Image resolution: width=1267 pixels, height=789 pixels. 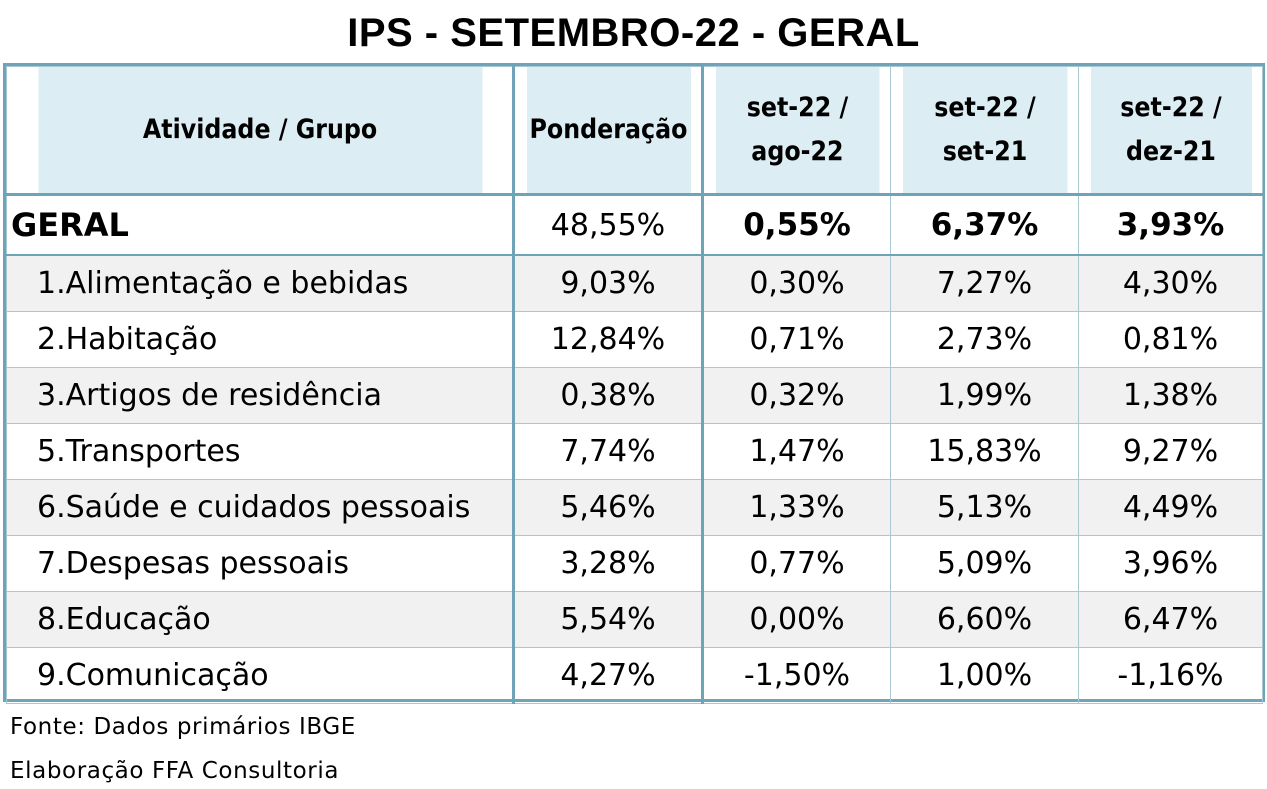 I want to click on table-cell: 3,28%, so click(x=608, y=563).